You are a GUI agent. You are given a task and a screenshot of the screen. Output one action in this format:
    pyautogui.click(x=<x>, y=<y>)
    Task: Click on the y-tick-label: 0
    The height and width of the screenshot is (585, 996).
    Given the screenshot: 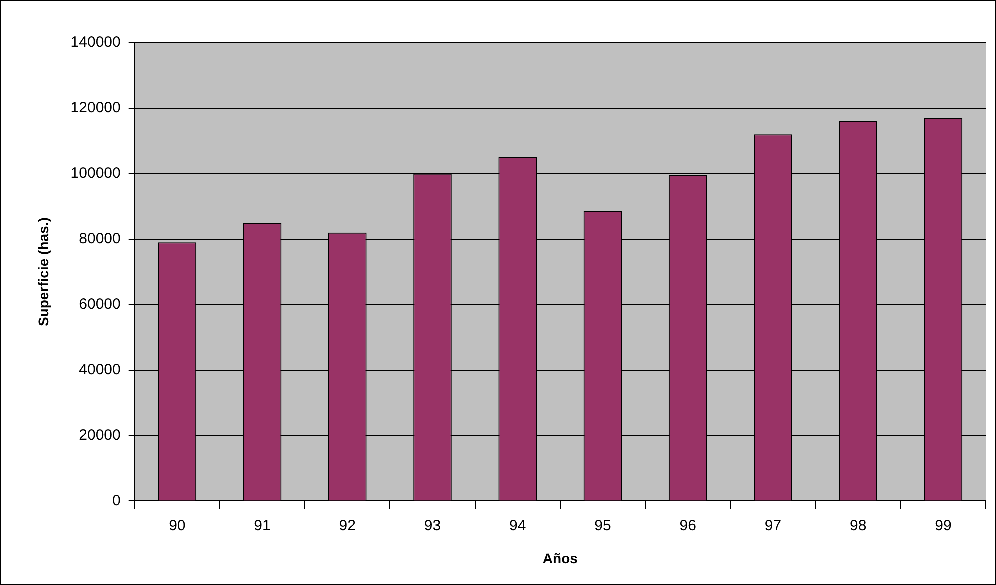 What is the action you would take?
    pyautogui.click(x=116, y=501)
    